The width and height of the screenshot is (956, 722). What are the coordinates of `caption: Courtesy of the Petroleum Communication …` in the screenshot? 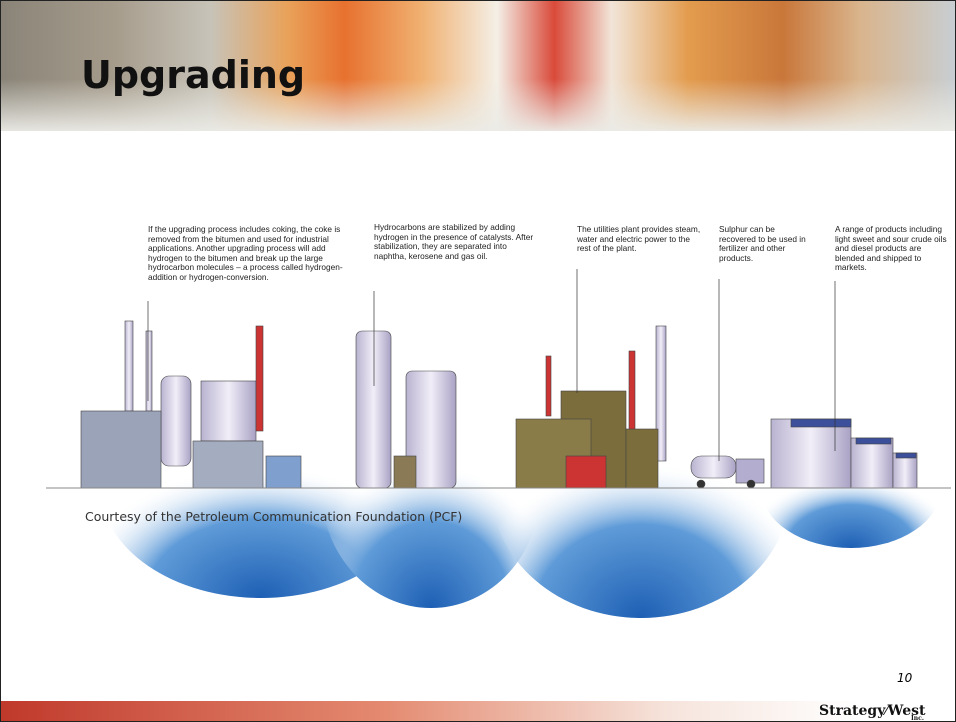 It's located at (274, 516).